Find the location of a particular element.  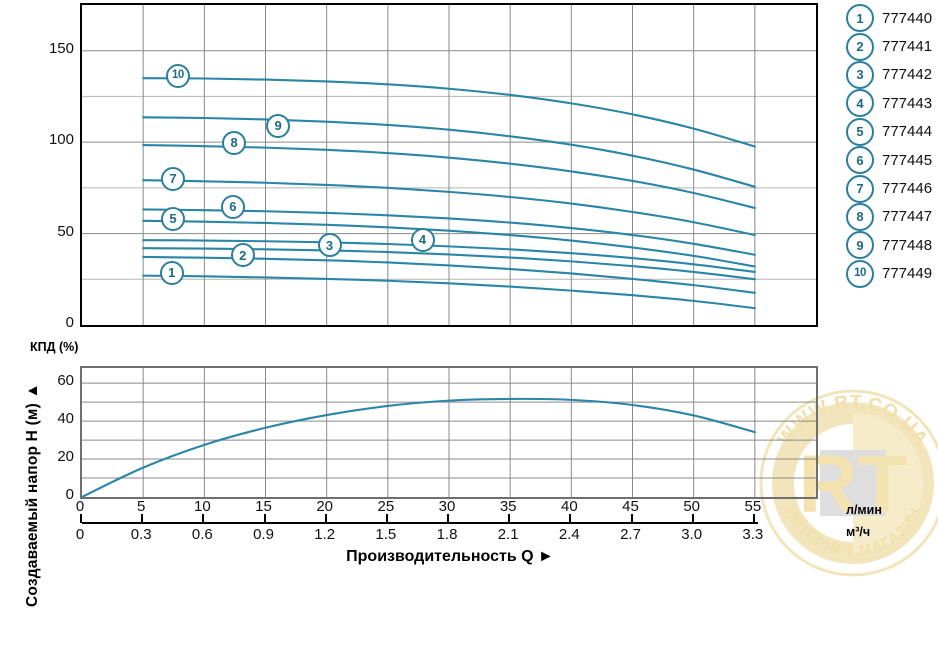

curve-badge-8: 8 is located at coordinates (234, 142).